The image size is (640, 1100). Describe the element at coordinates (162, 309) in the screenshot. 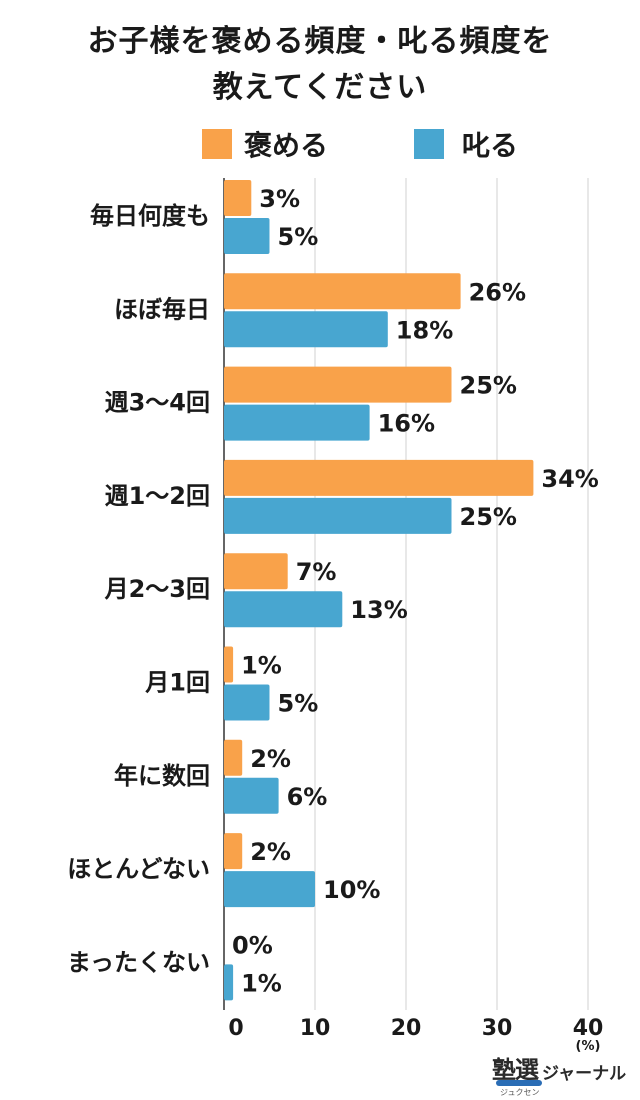

I see `category-label: ほぼ毎日` at that location.